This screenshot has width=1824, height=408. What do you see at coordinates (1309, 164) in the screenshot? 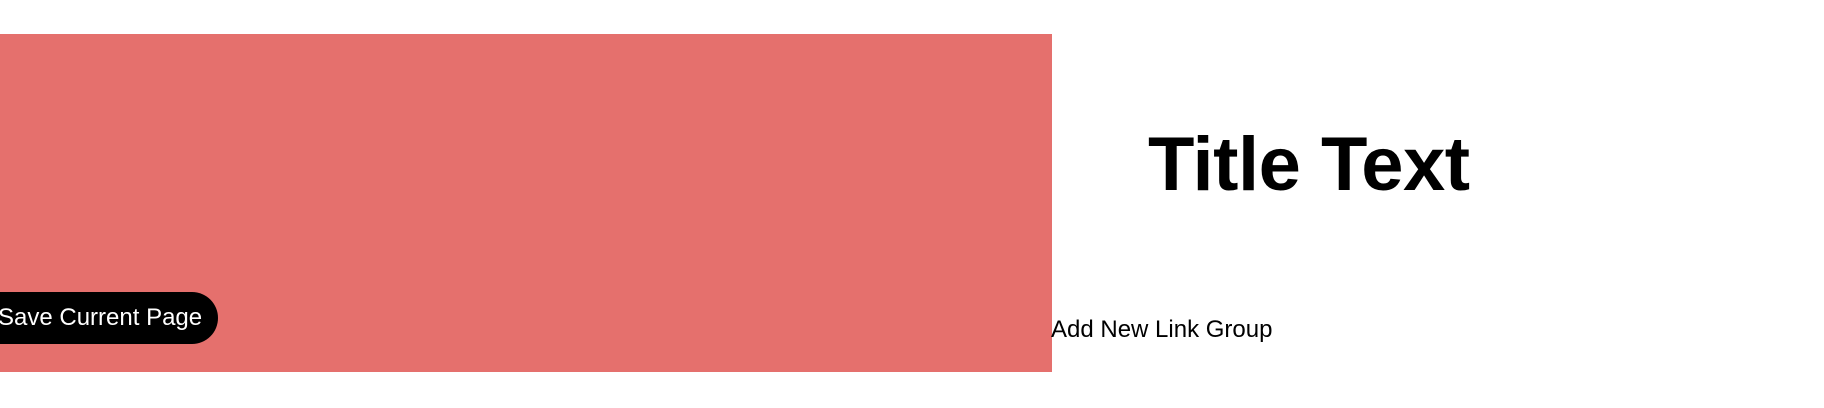
I see `page-title: Title Text` at bounding box center [1309, 164].